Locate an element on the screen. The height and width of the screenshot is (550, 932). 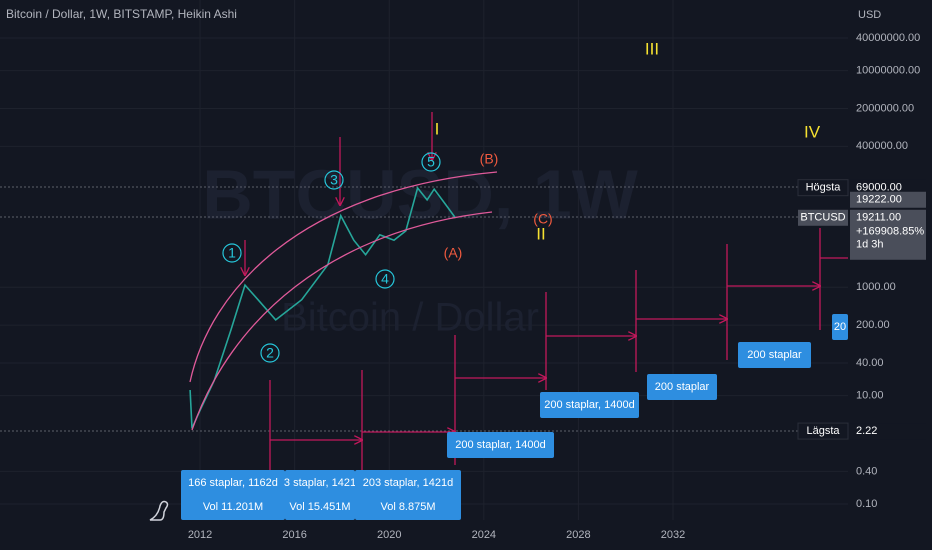
plot is located at coordinates (323, 307).